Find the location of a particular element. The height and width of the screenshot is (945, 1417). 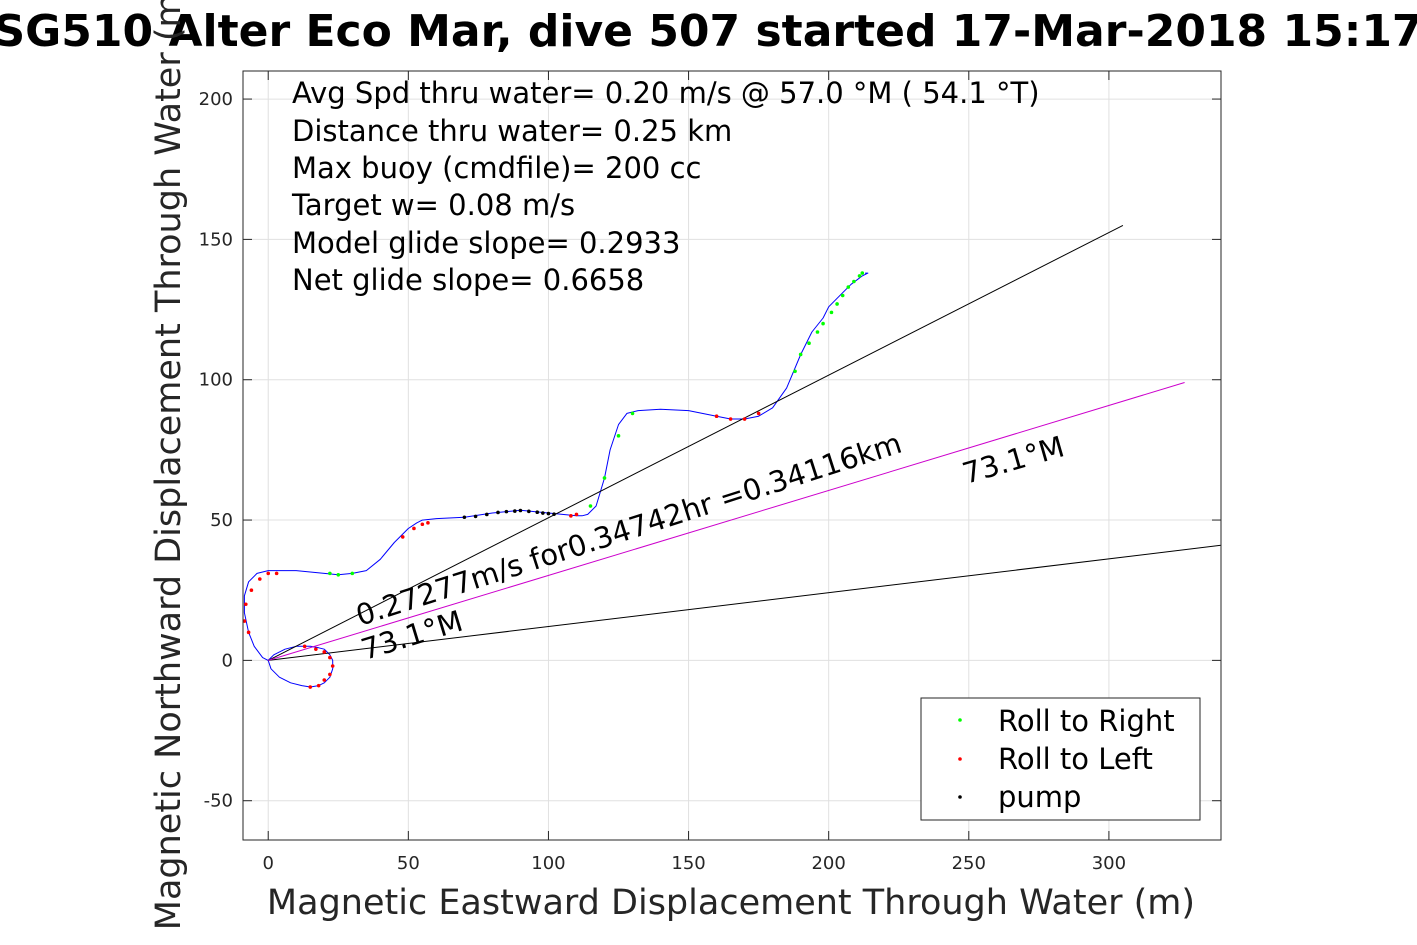

annotation-distance: Distance thru water= 0.25 km is located at coordinates (512, 131).